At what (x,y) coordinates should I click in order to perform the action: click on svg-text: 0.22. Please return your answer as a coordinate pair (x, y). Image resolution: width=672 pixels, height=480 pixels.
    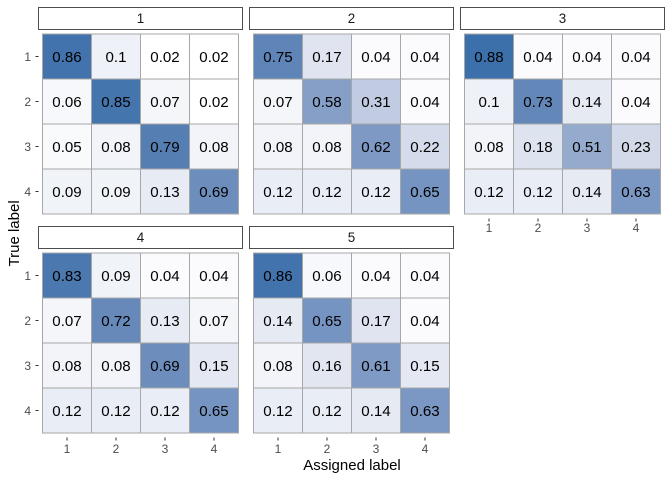
    Looking at the image, I should click on (424, 147).